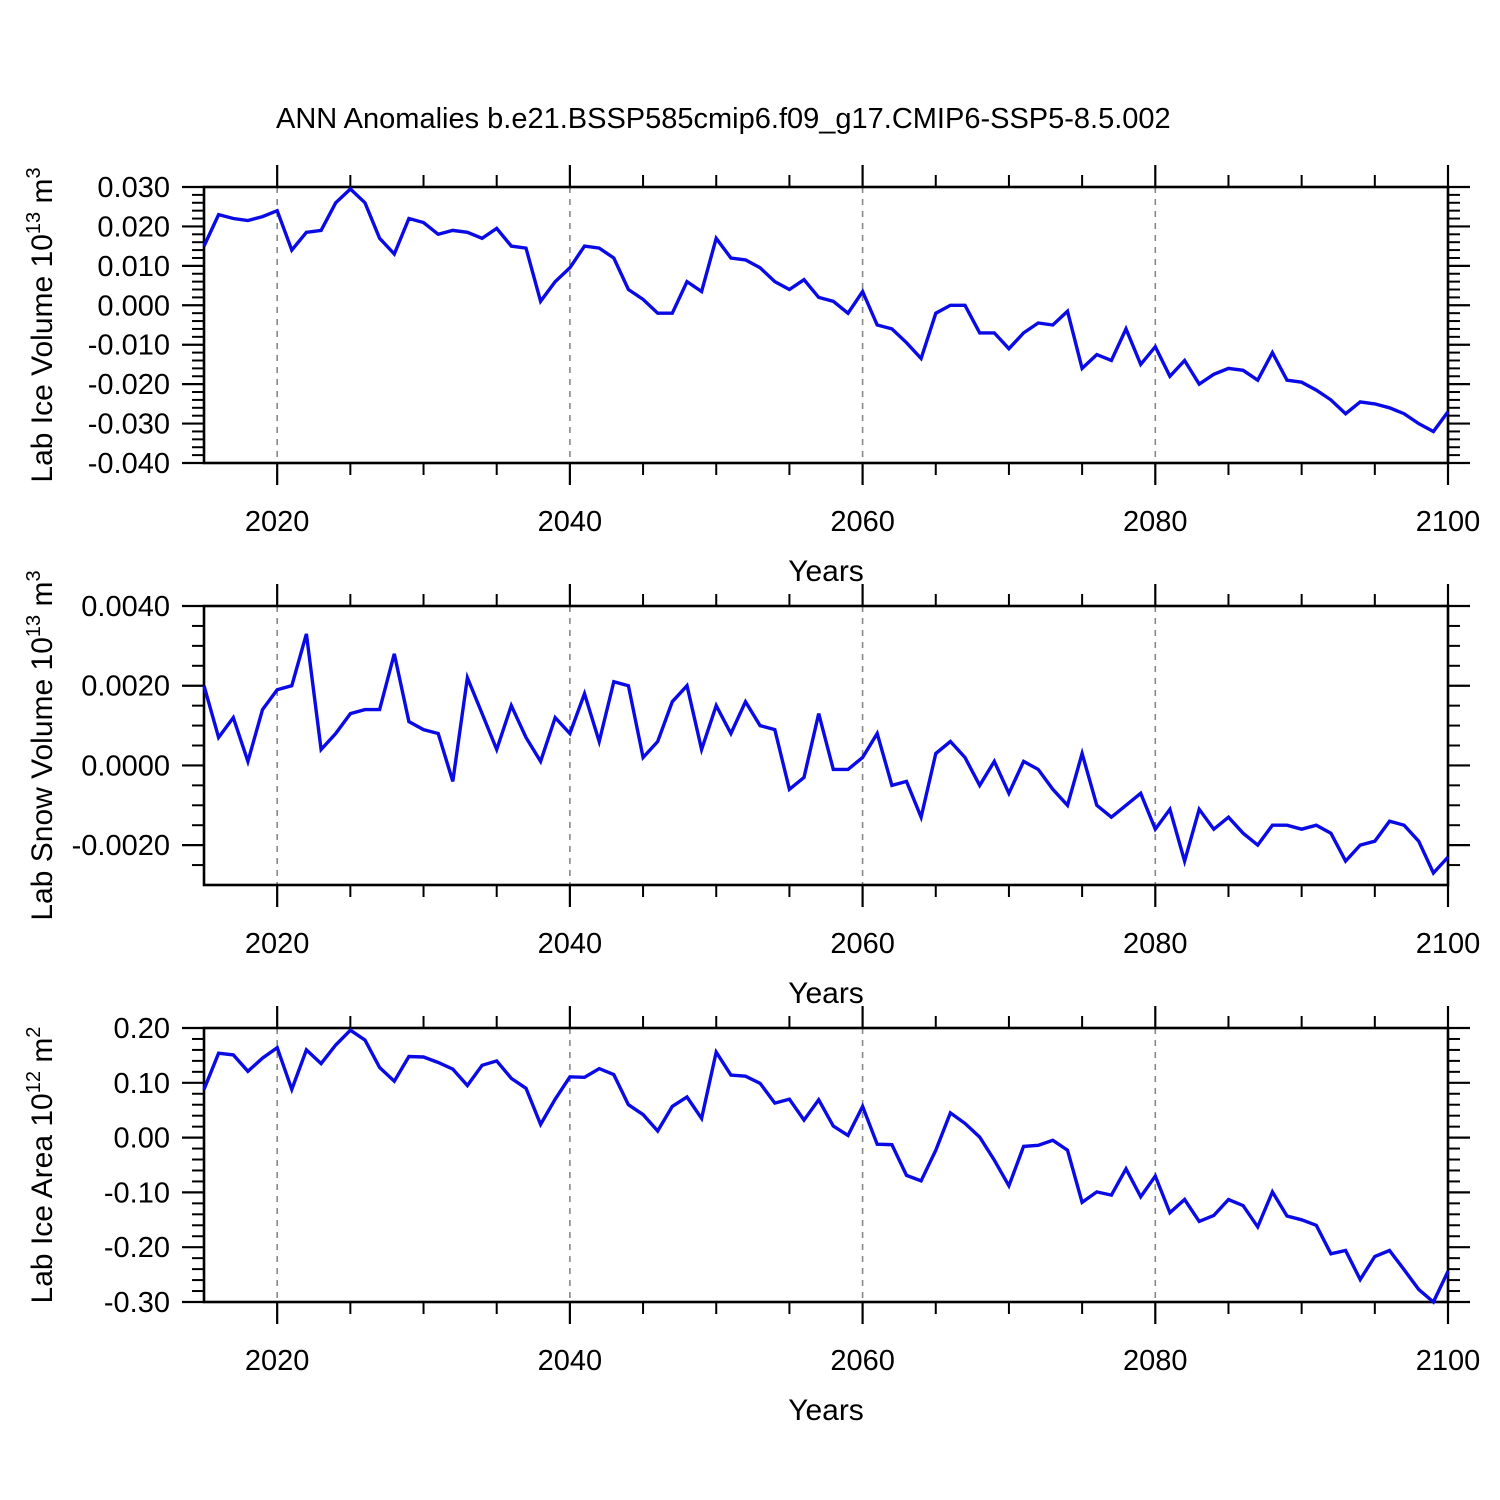  What do you see at coordinates (826, 310) in the screenshot?
I see `series-line-lab-ice-volume-anomaly` at bounding box center [826, 310].